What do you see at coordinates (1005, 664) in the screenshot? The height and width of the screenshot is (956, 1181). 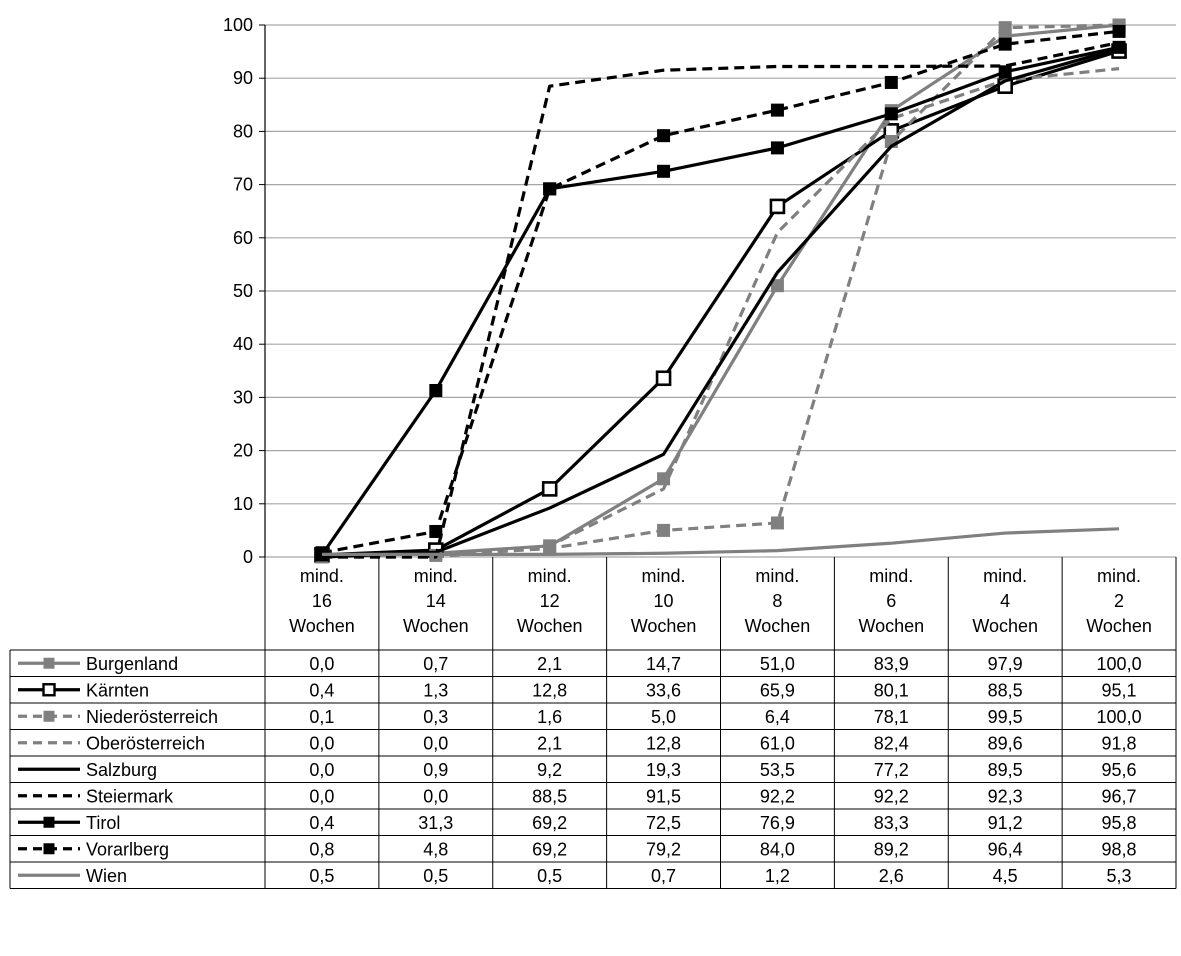 I see `table-cell-value: 97,9` at bounding box center [1005, 664].